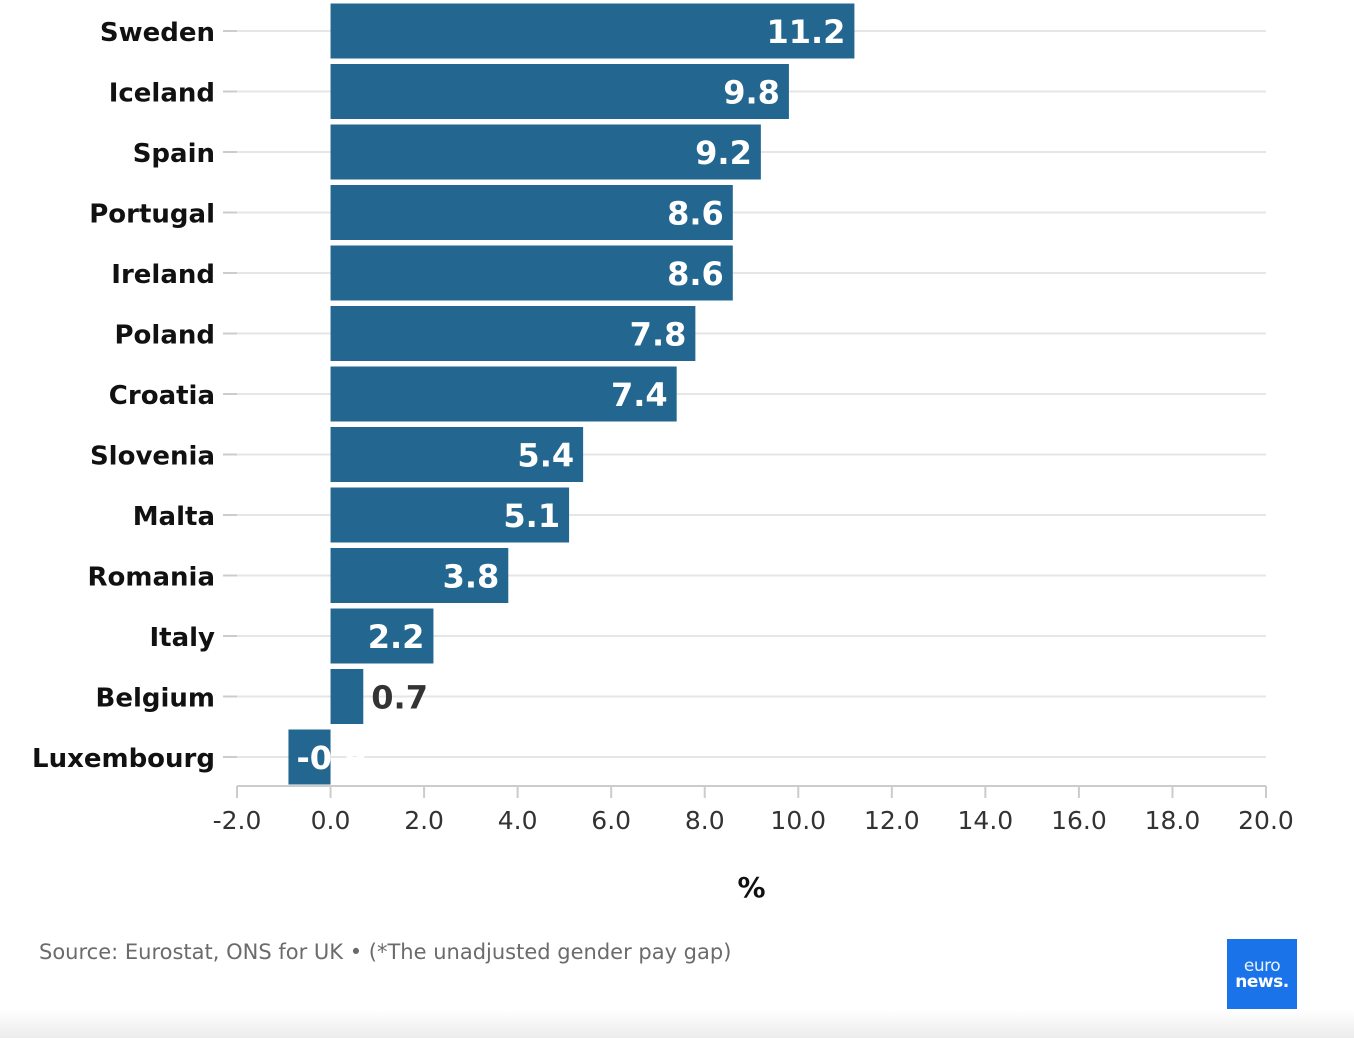  I want to click on bar-spain, so click(545, 152).